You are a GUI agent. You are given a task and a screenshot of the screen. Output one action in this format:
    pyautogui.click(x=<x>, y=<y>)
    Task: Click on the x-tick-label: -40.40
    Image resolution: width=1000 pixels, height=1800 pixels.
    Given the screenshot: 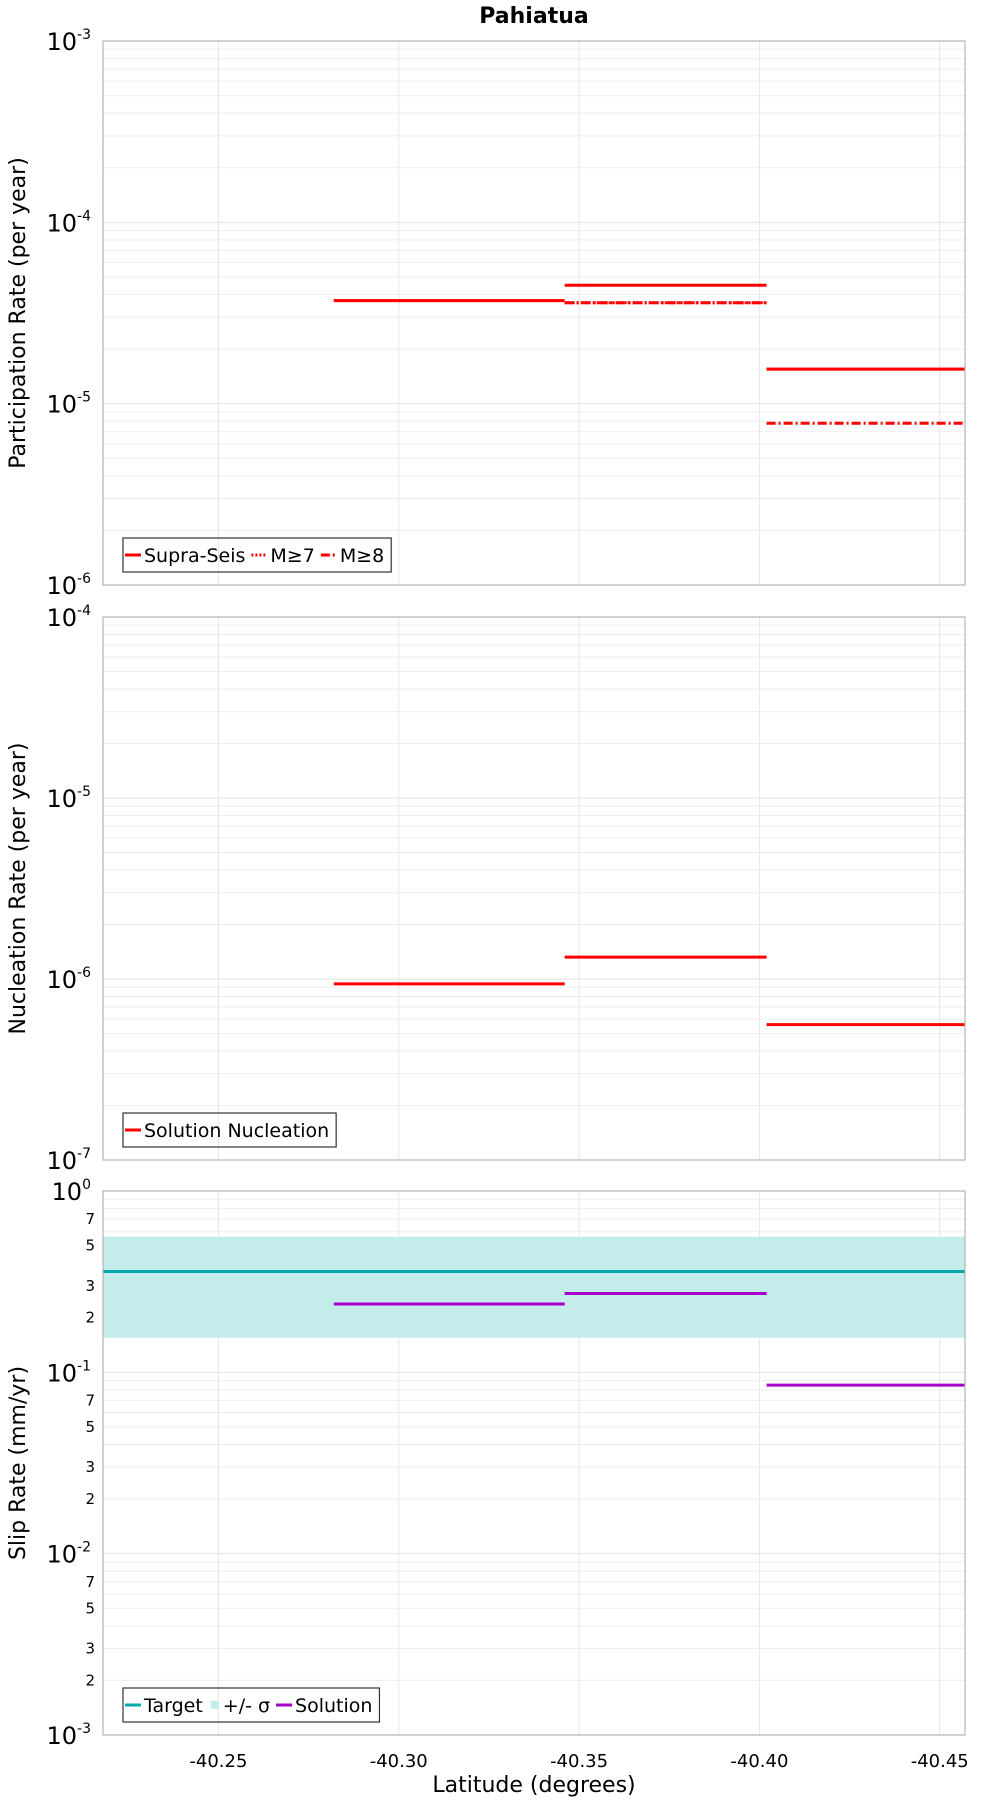 What is the action you would take?
    pyautogui.click(x=759, y=1761)
    